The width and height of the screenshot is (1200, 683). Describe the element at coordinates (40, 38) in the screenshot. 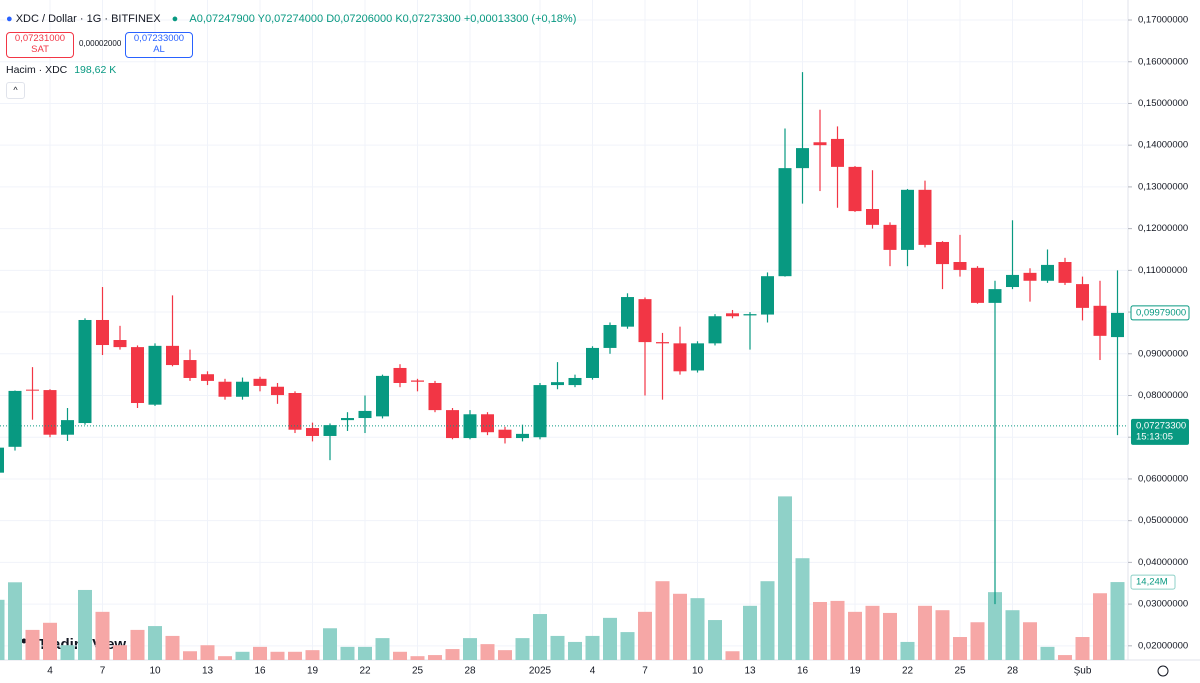

I see `sell-price: 0,07231000` at that location.